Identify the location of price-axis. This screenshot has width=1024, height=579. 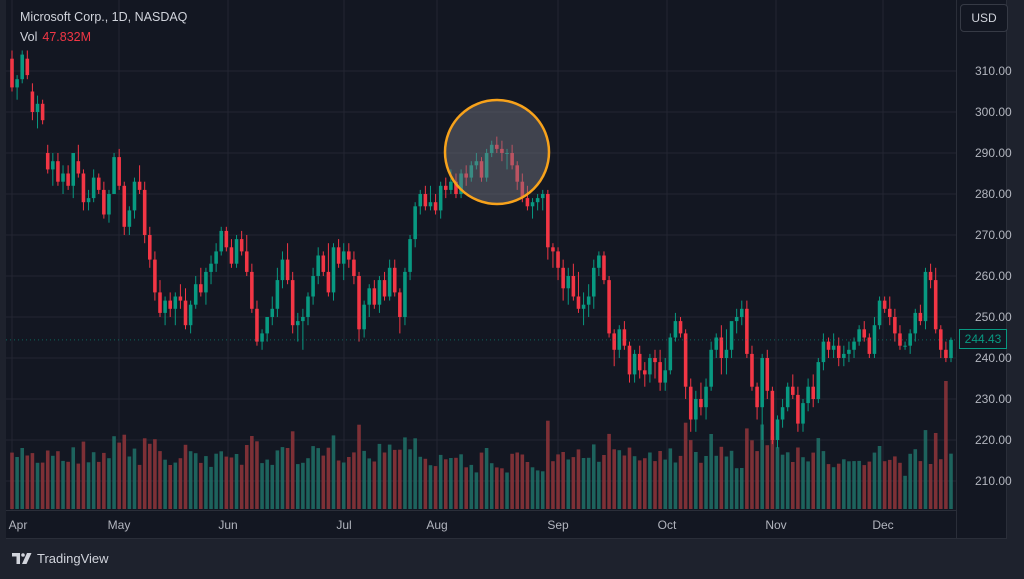
(981, 269).